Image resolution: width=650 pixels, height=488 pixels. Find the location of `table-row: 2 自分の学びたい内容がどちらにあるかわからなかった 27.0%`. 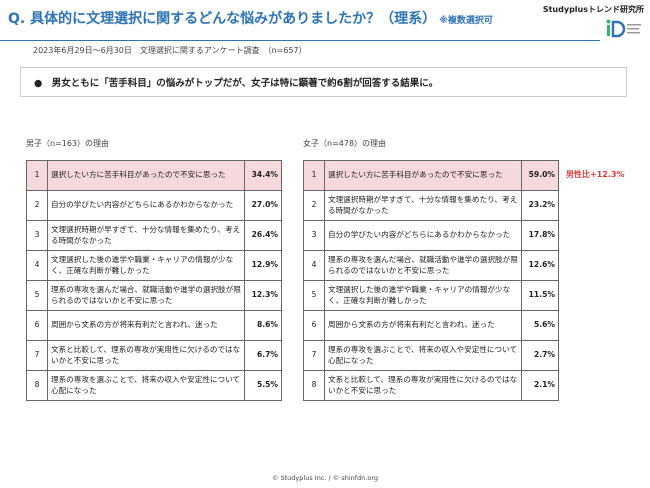

table-row: 2 自分の学びたい内容がどちらにあるかわからなかった 27.0% is located at coordinates (154, 205).